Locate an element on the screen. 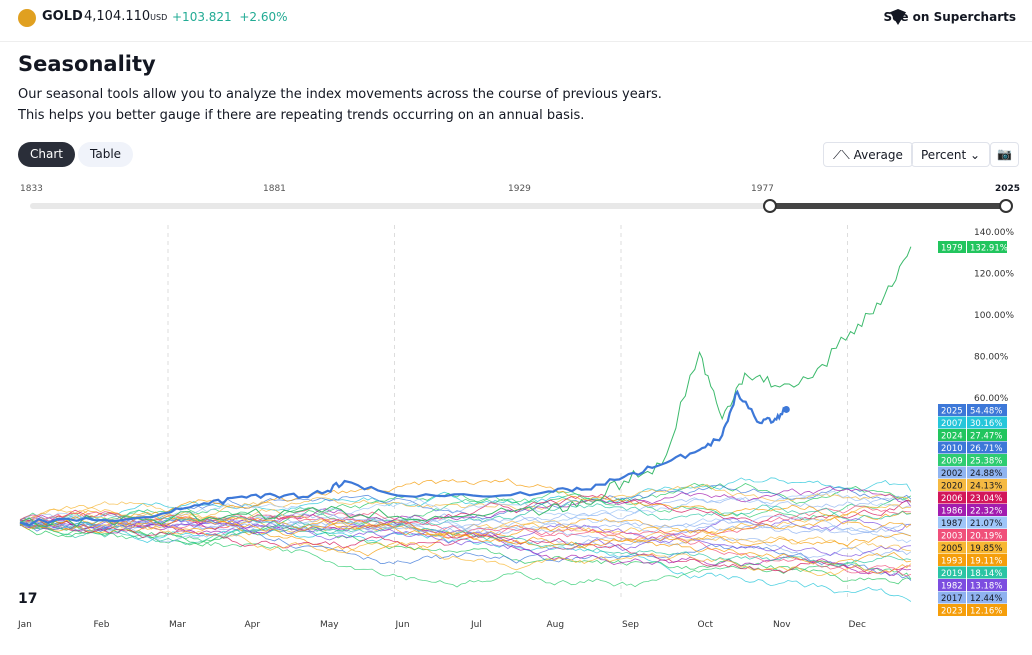  month-tick-label: Jun is located at coordinates (402, 625).